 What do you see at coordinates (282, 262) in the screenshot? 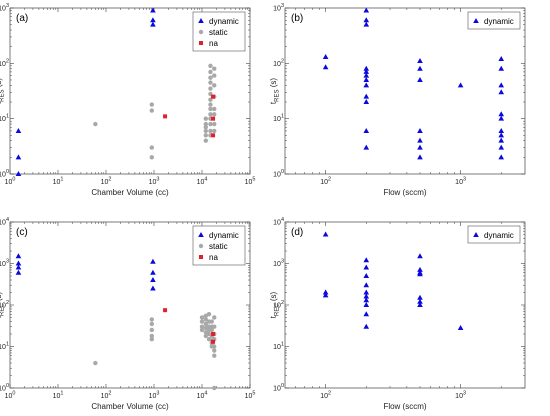
I see `y-tick-exponent: 3` at bounding box center [282, 262].